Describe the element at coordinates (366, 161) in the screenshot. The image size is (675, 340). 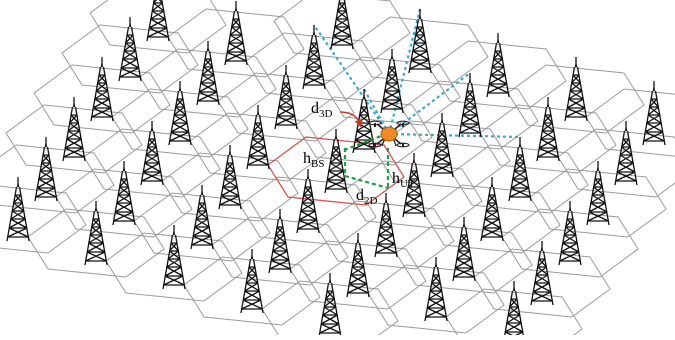
I see `serving-link-geometry` at that location.